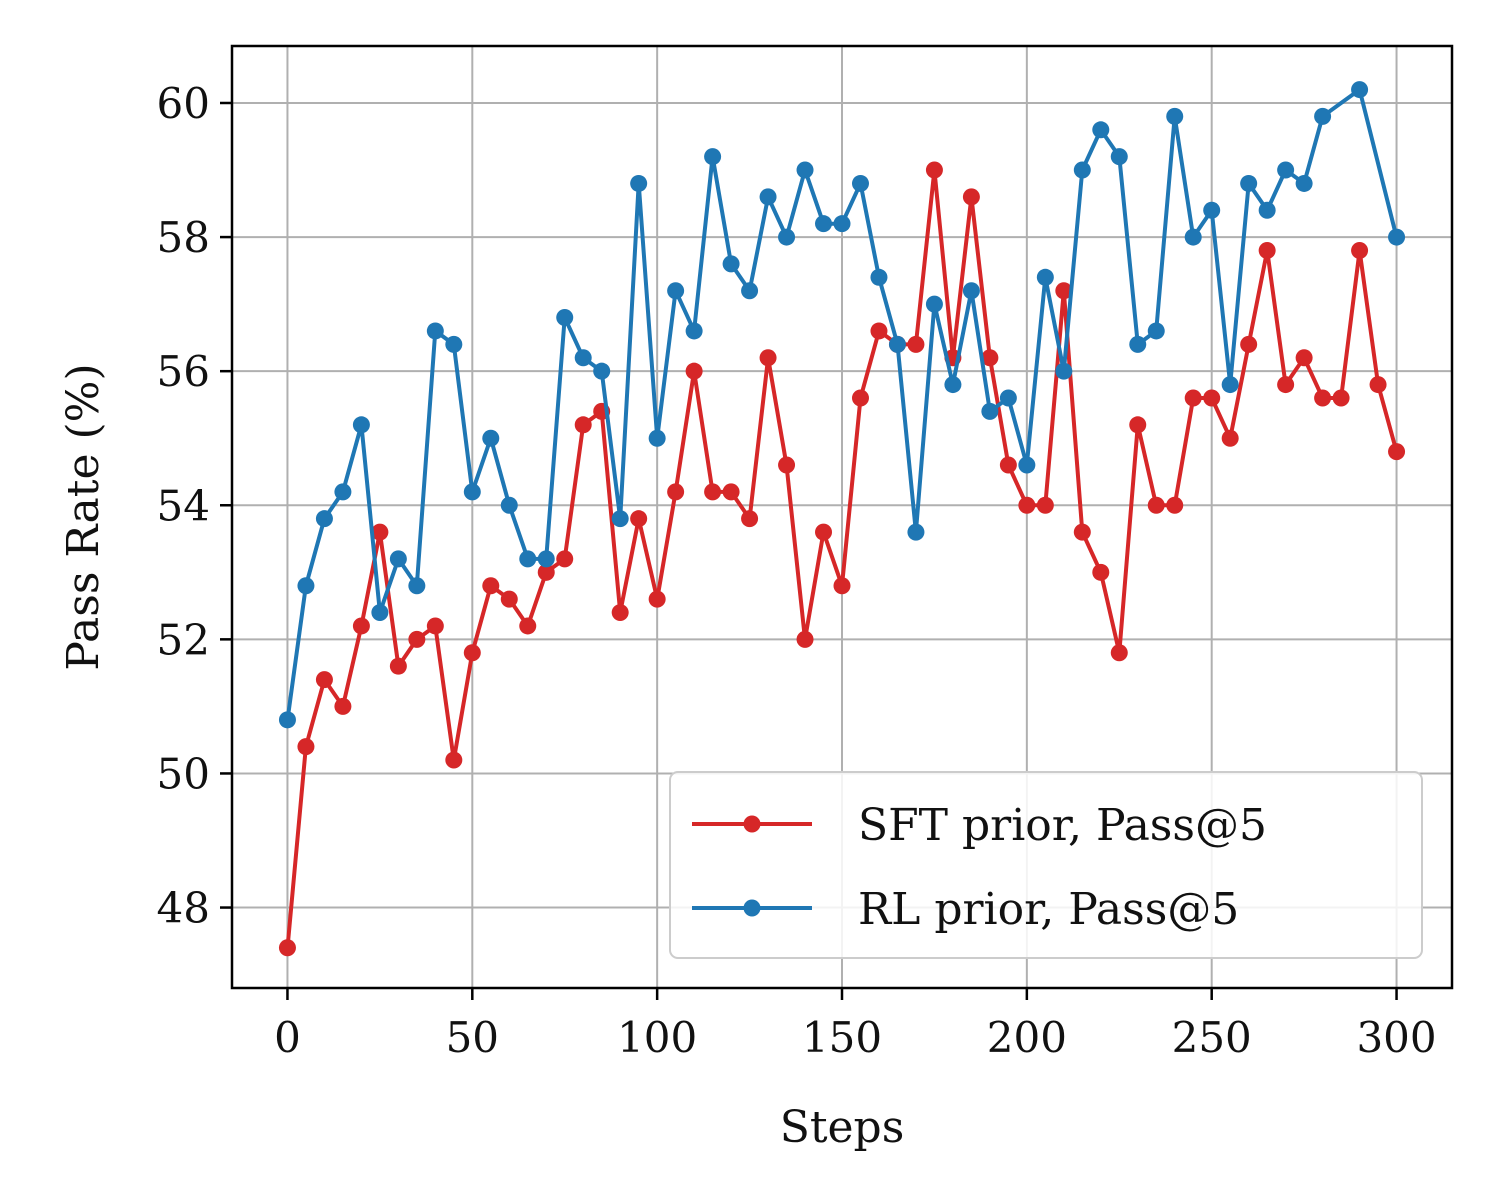 The width and height of the screenshot is (1500, 1200). I want to click on x-tick-label: 200, so click(1027, 1037).